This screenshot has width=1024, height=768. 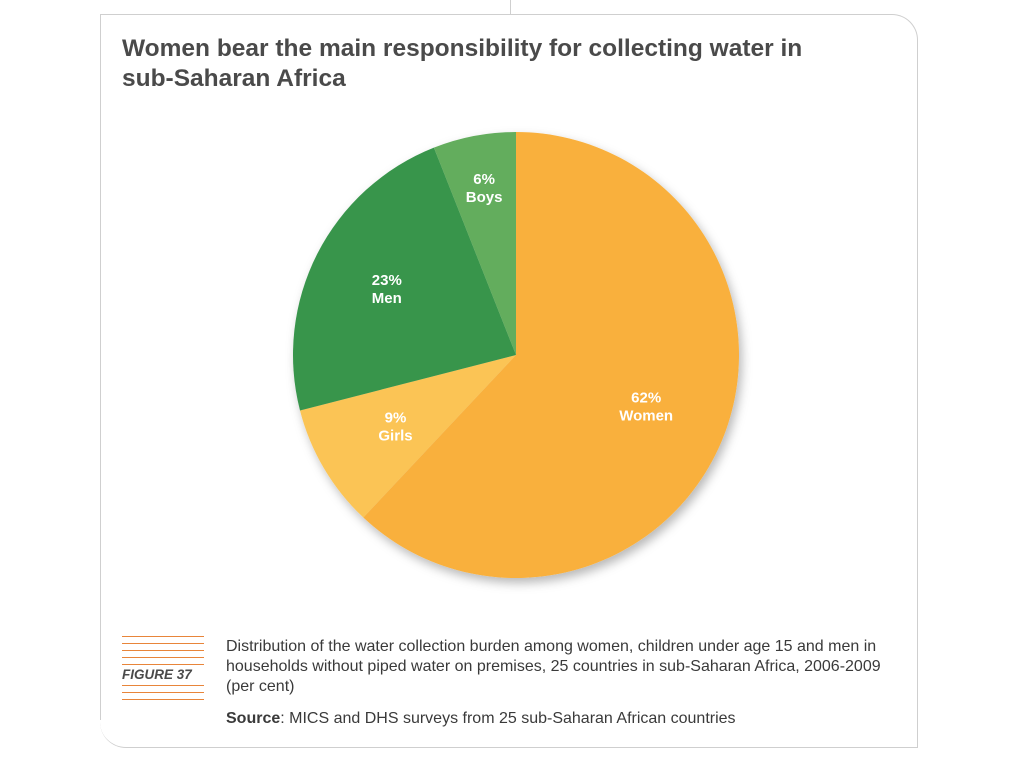 What do you see at coordinates (387, 280) in the screenshot?
I see `slice-value-men: 23%` at bounding box center [387, 280].